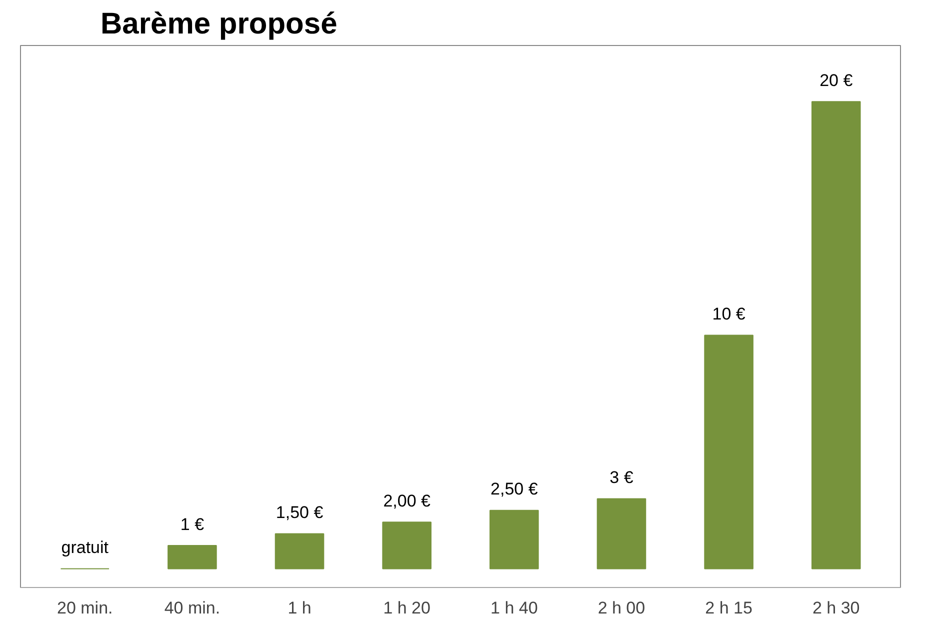  I want to click on x-tick-label: 1 h 40, so click(514, 608).